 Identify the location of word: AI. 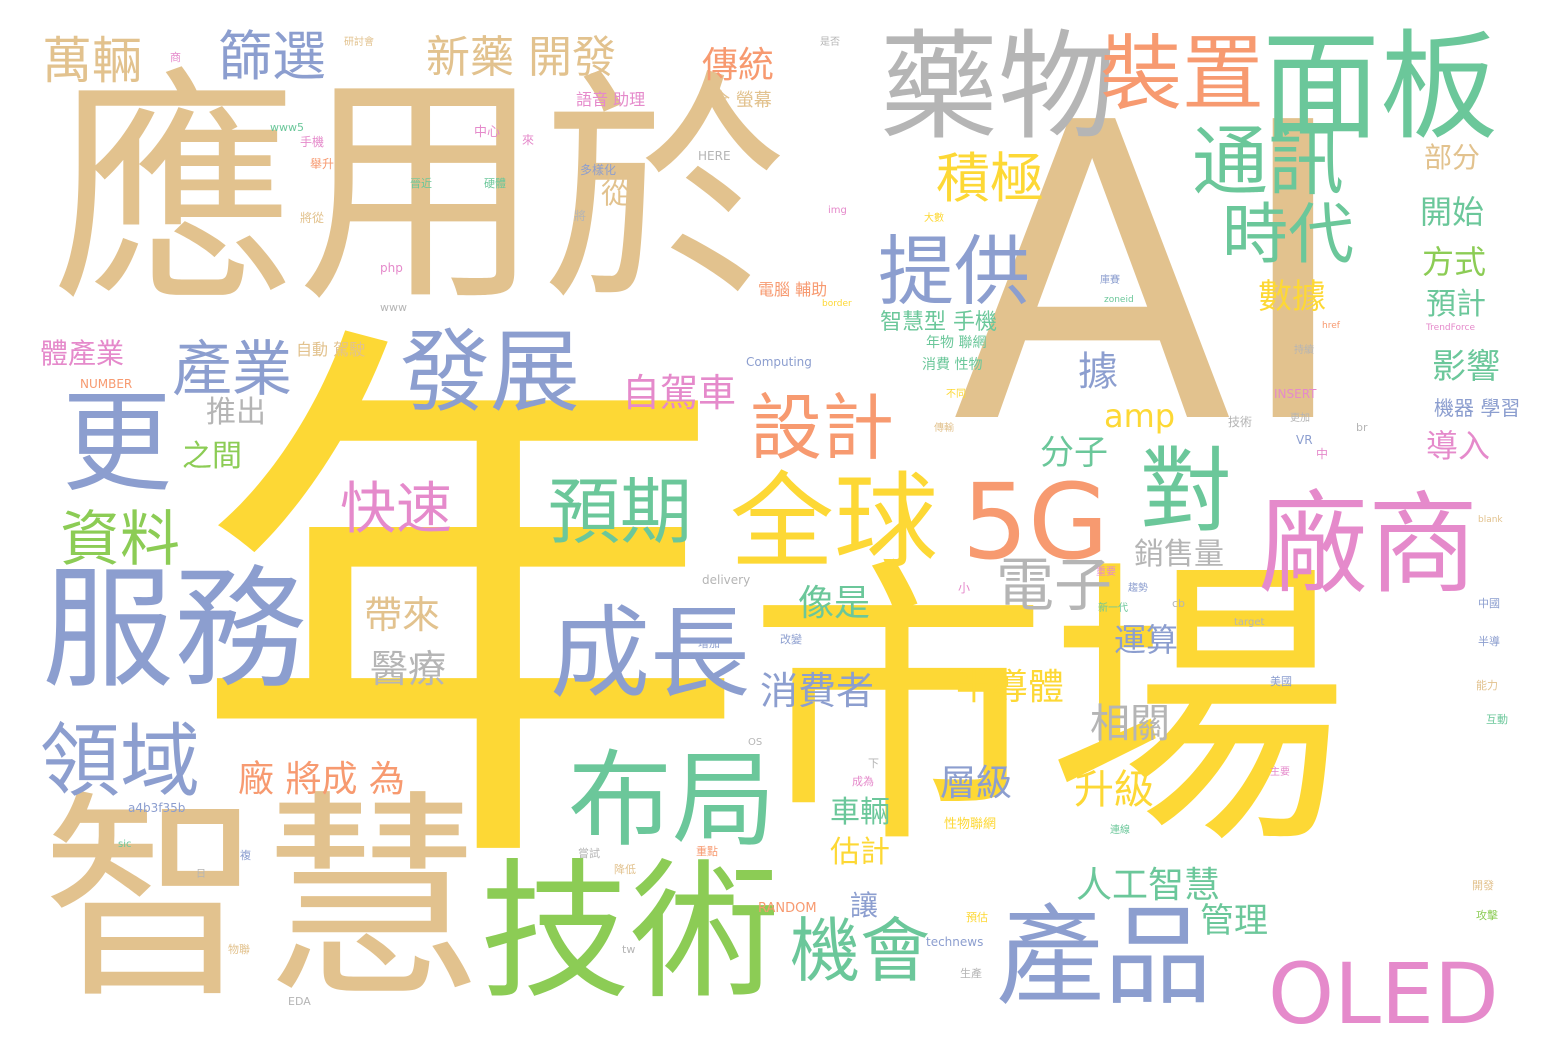
(1153, 275).